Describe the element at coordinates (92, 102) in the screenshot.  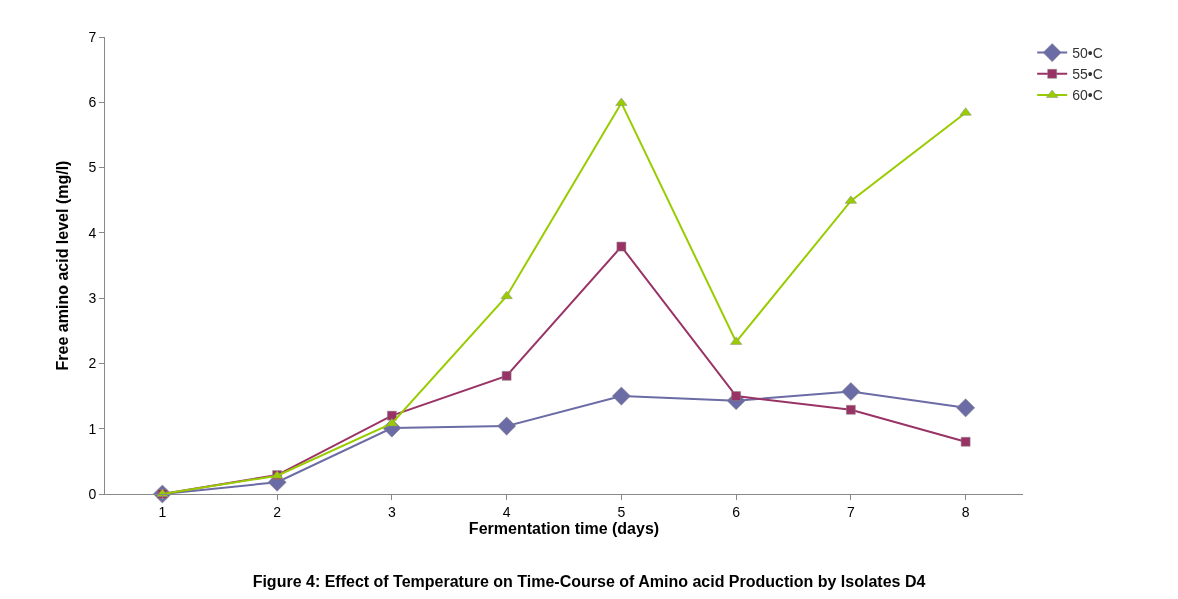
I see `y-tick-label: 6` at that location.